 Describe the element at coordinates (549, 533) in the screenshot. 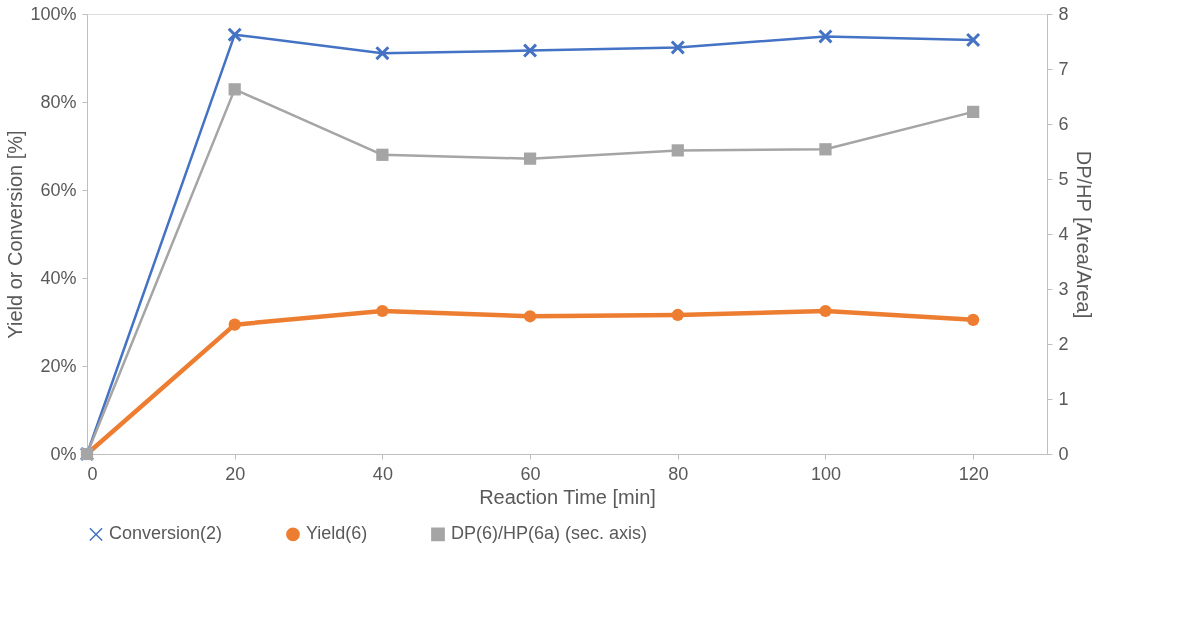

I see `legend-label: DP(6)/HP(6a) (sec. axis)` at that location.